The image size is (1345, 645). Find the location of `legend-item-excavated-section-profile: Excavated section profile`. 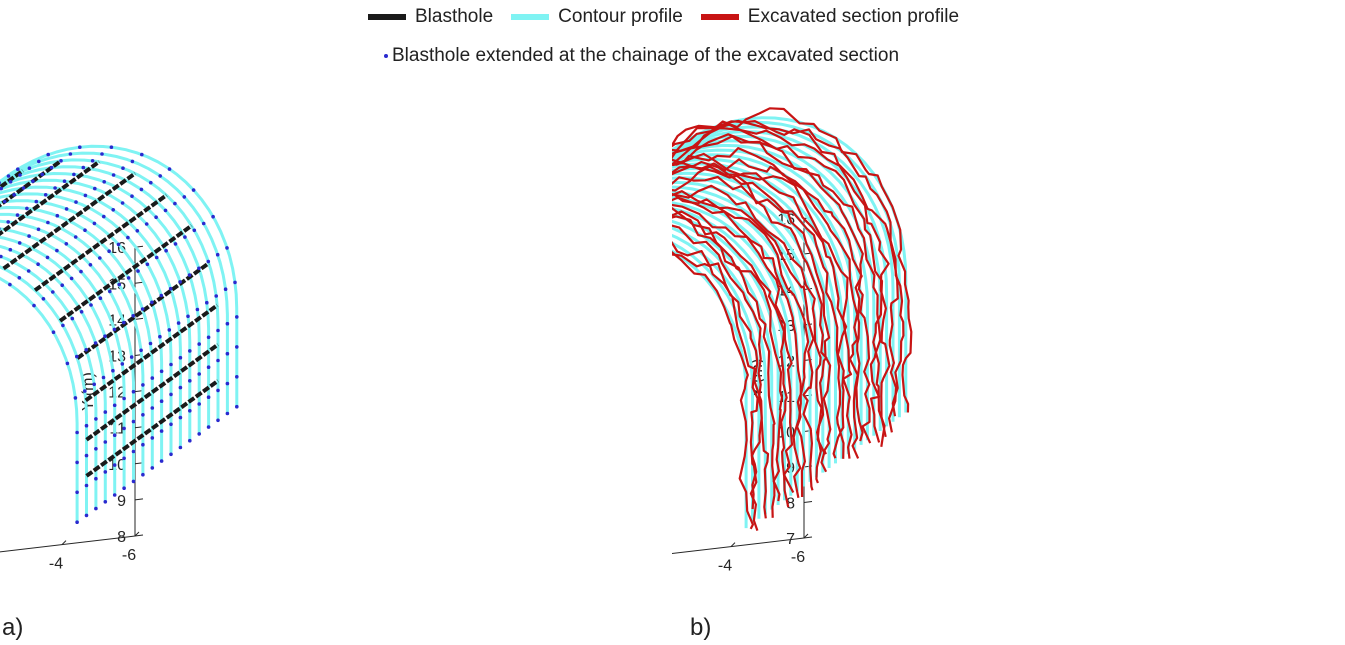

legend-item-excavated-section-profile: Excavated section profile is located at coordinates (830, 17).